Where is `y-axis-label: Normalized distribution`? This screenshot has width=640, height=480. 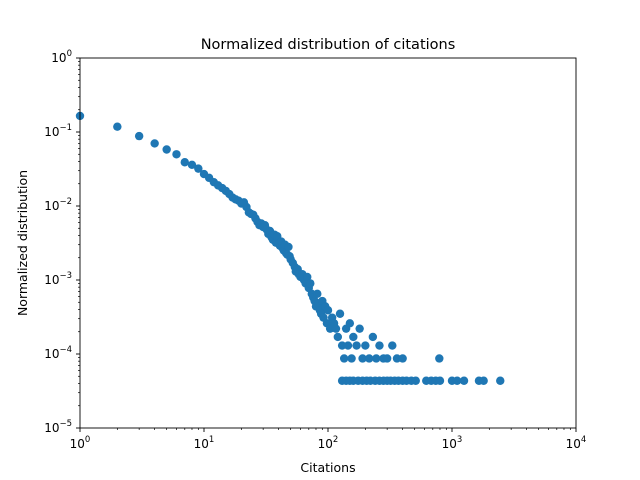 y-axis-label: Normalized distribution is located at coordinates (22, 243).